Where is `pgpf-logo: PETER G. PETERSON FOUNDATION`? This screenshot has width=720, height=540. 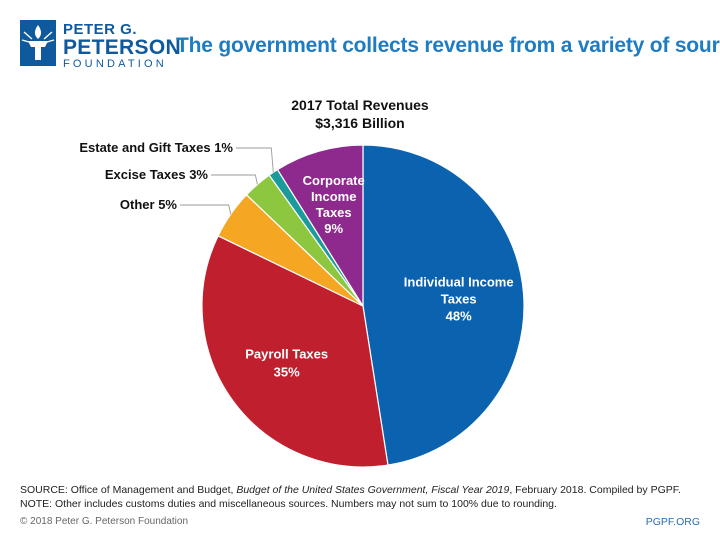
pgpf-logo: PETER G. PETERSON FOUNDATION is located at coordinates (100, 45).